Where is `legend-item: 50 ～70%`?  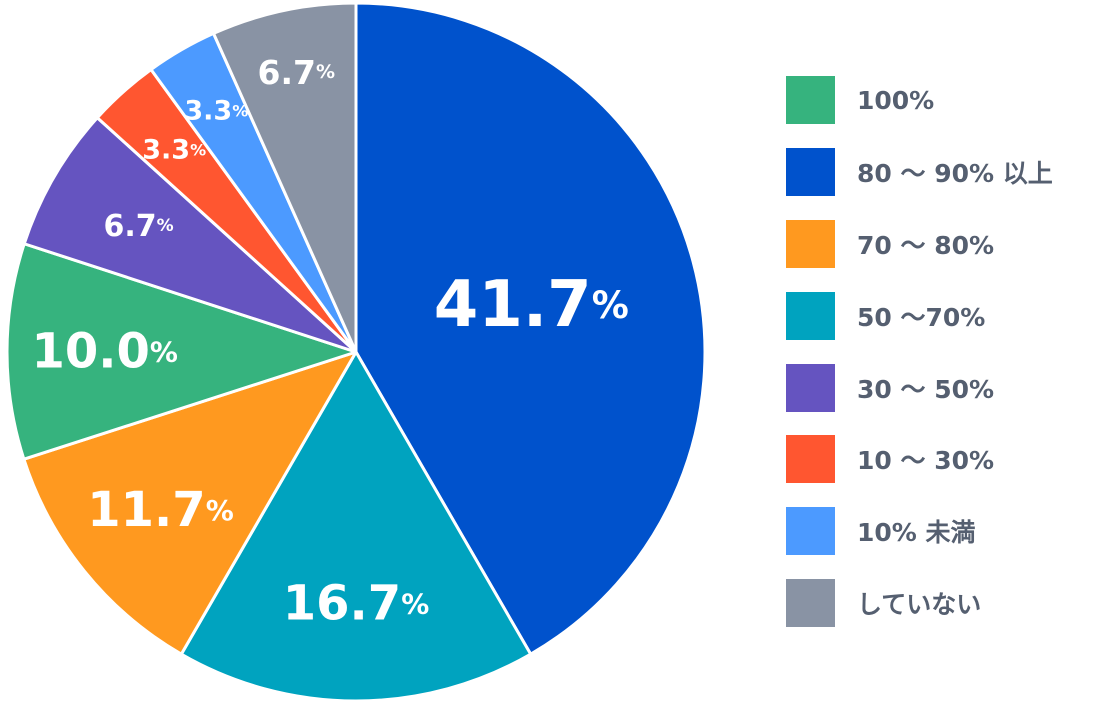
legend-item: 50 ～70% is located at coordinates (919, 315).